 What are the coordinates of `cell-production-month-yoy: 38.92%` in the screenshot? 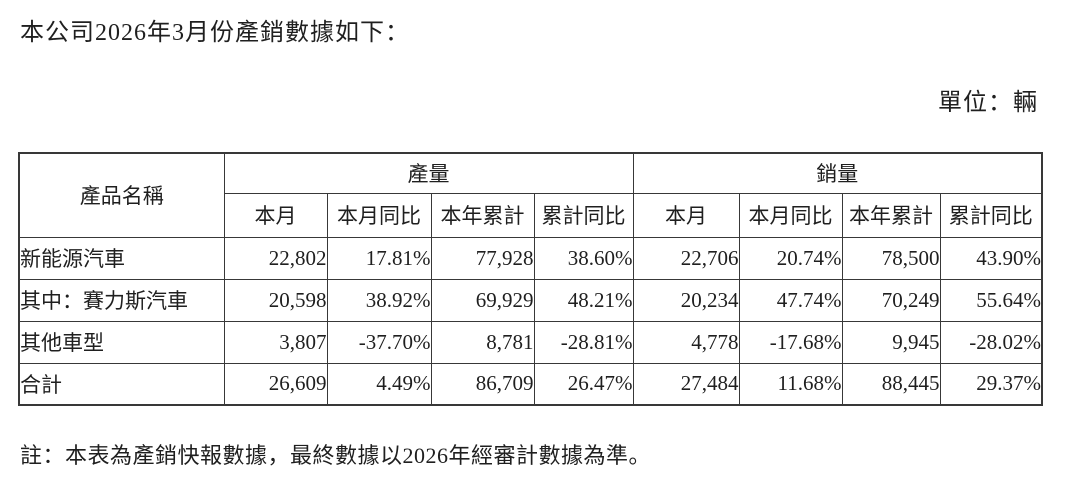 It's located at (379, 300).